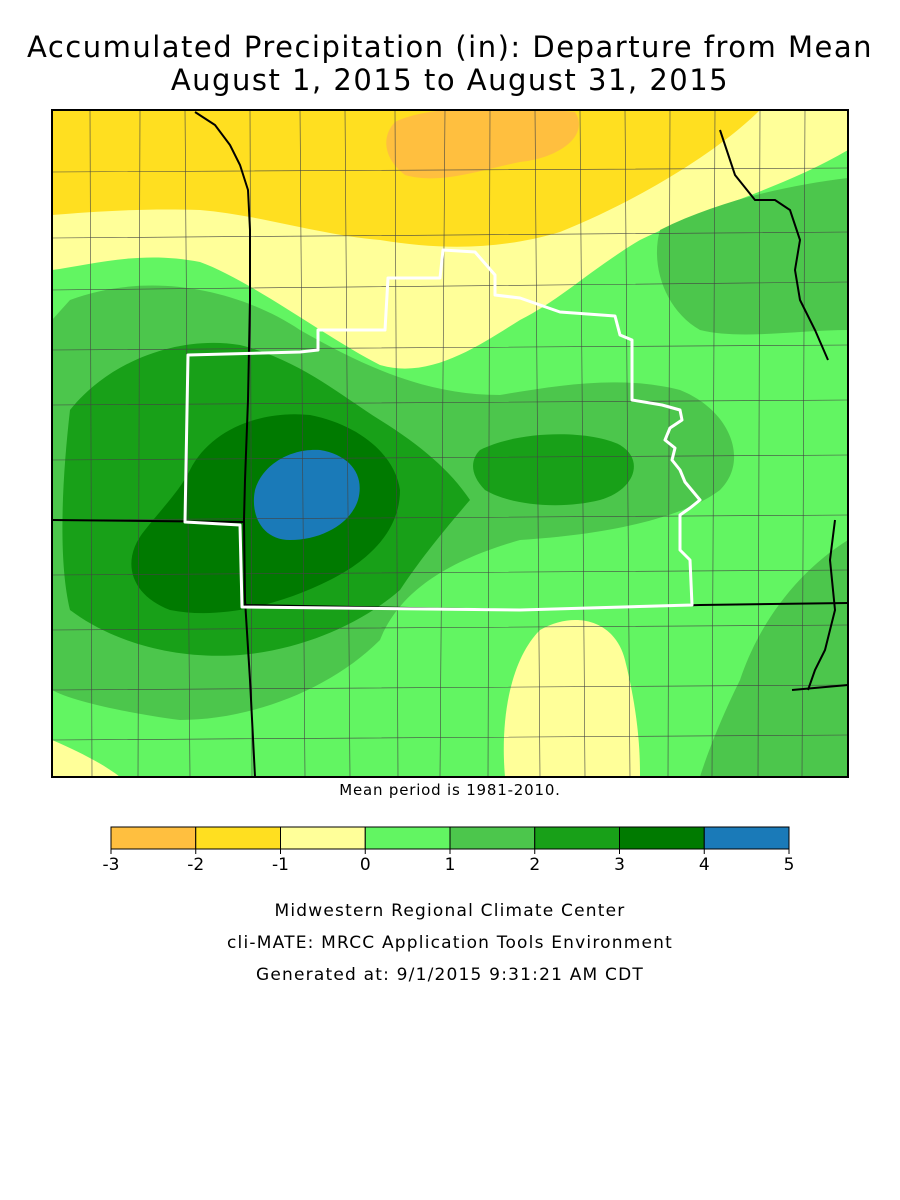 The width and height of the screenshot is (900, 1200). Describe the element at coordinates (482, 144) in the screenshot. I see `region-neg3-to-neg2` at that location.